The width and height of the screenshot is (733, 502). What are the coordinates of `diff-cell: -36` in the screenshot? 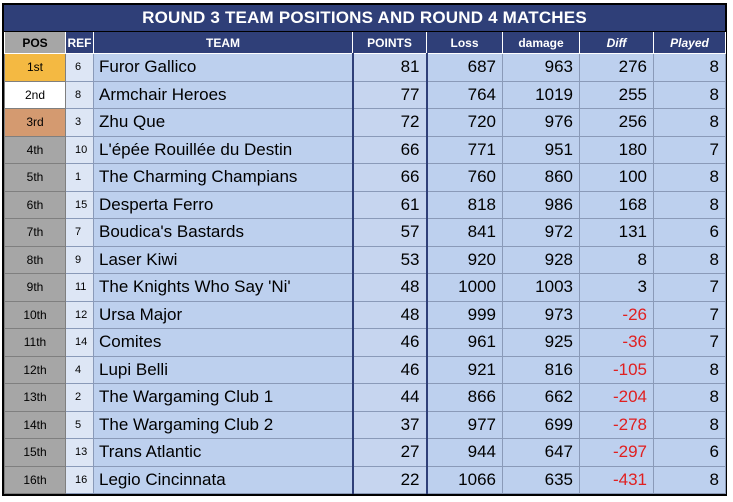 It's located at (616, 342).